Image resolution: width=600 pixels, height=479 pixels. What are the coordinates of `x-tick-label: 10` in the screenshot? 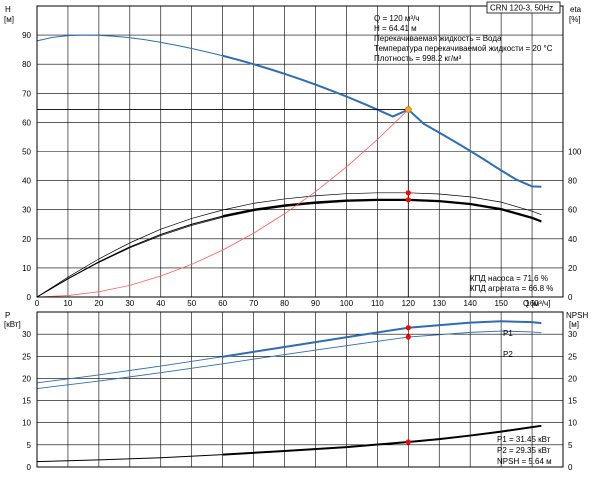 It's located at (67, 303).